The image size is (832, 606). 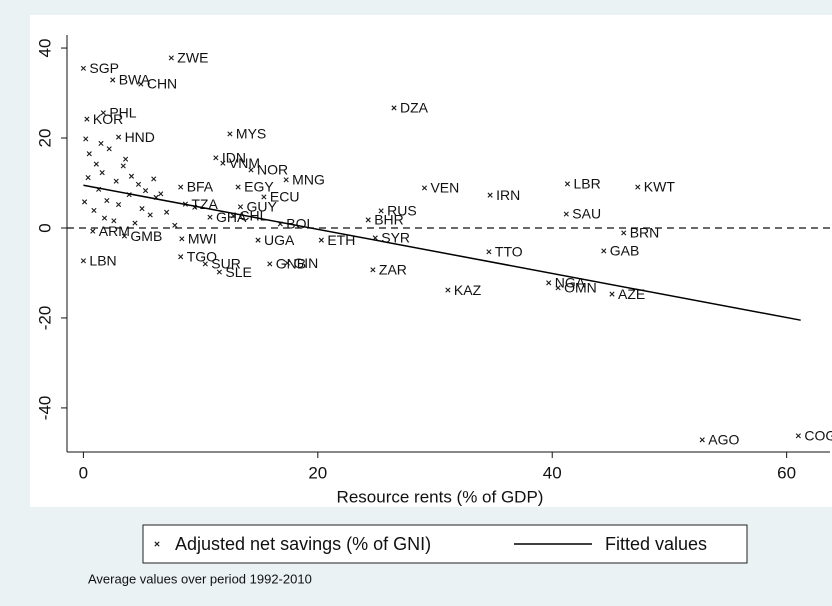 What do you see at coordinates (393, 270) in the screenshot?
I see `point-label: ZAR` at bounding box center [393, 270].